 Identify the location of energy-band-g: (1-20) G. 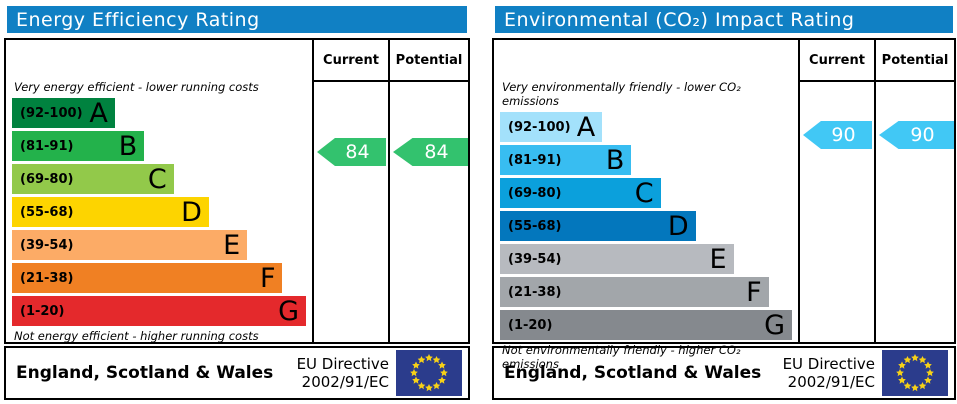
(159, 311).